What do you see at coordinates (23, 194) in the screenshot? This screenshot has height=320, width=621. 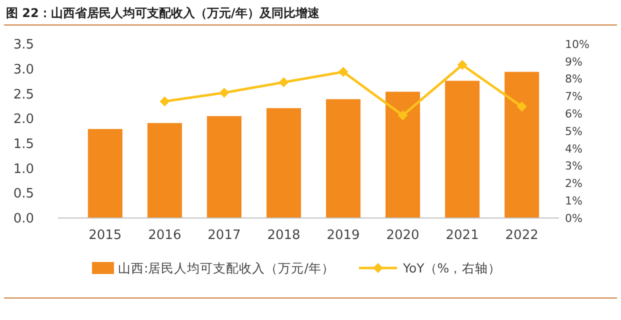 I see `y-tick-label: 0.5` at bounding box center [23, 194].